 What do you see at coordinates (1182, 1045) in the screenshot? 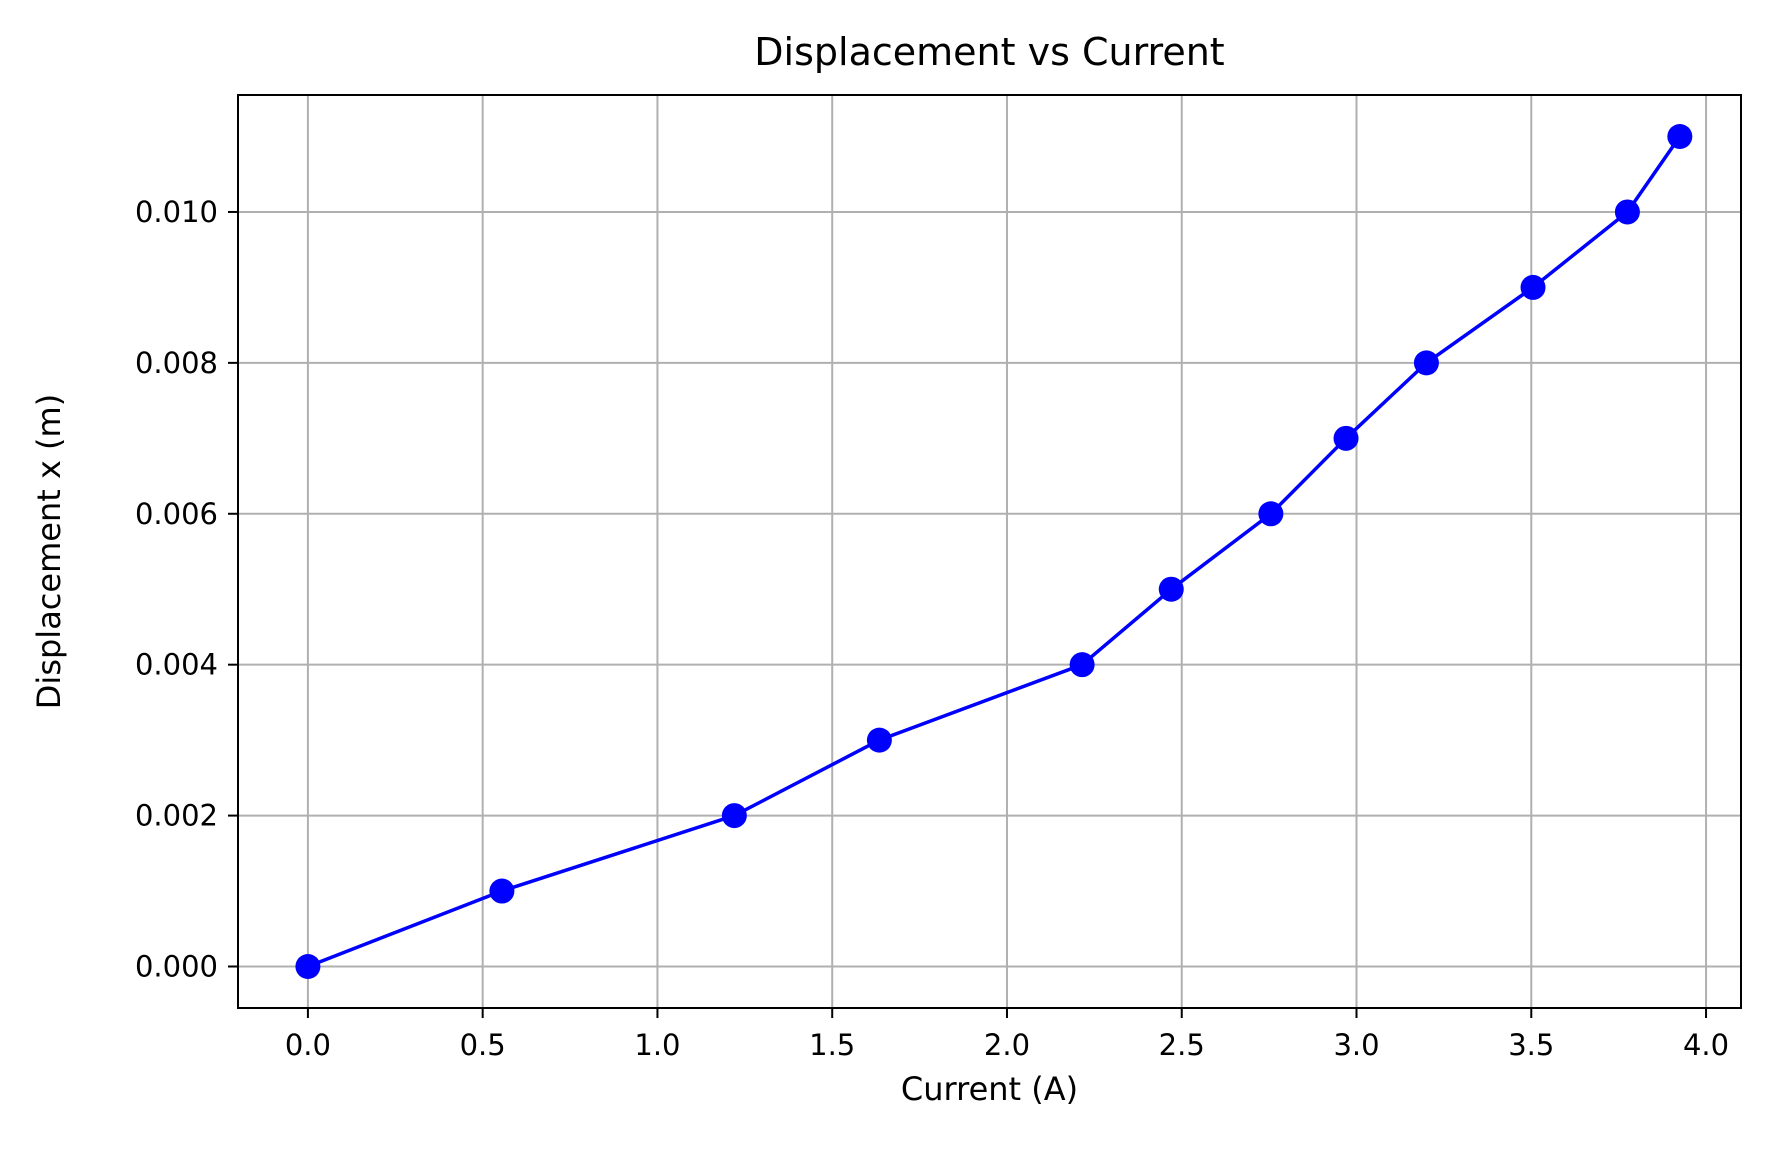
I see `x-tick-label: 2.5` at bounding box center [1182, 1045].